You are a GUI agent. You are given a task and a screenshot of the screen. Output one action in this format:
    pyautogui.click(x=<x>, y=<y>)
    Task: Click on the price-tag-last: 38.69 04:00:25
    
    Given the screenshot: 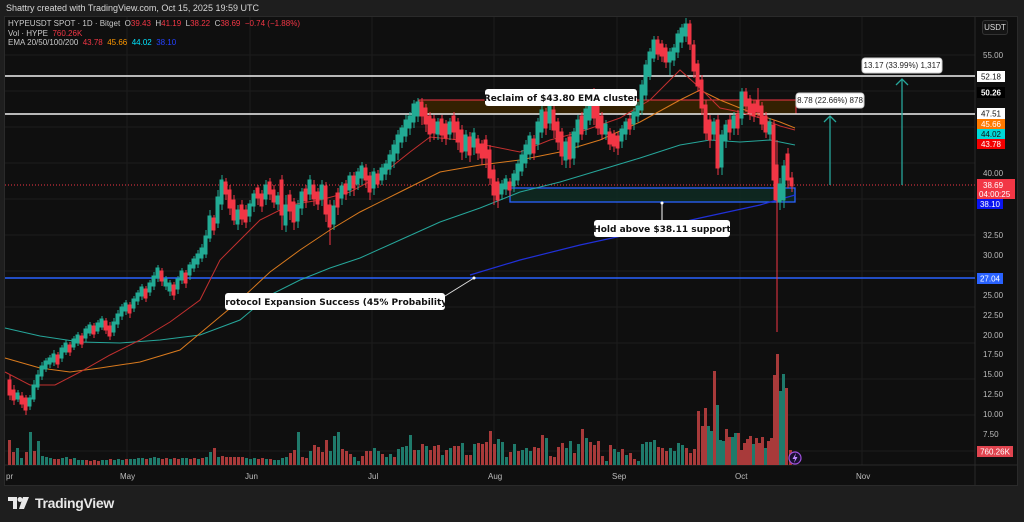 What is the action you would take?
    pyautogui.click(x=996, y=189)
    